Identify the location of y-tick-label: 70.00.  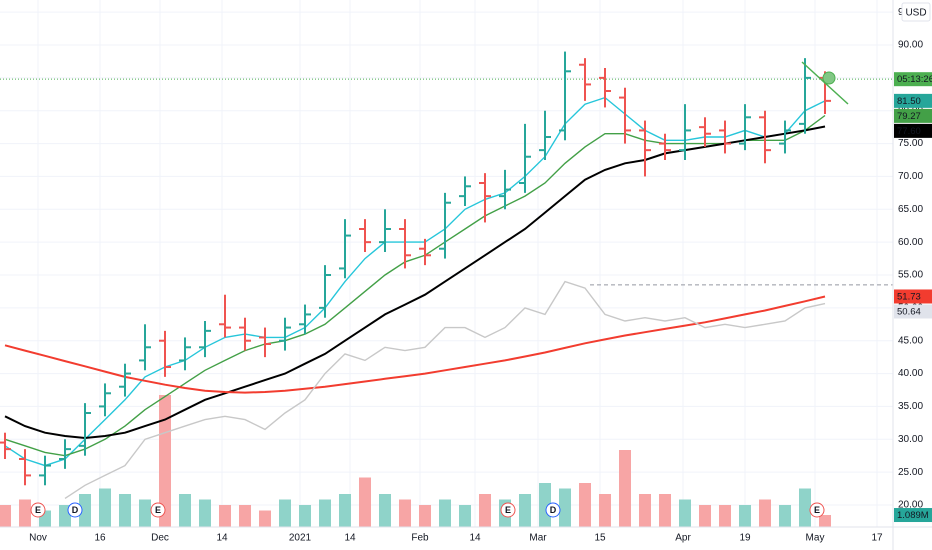
(910, 176).